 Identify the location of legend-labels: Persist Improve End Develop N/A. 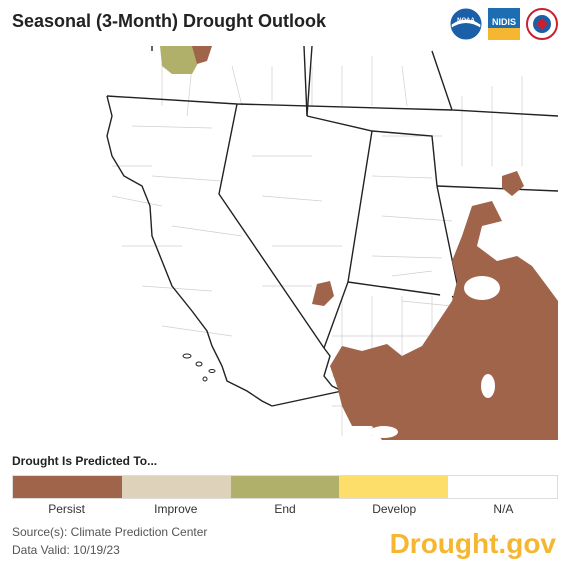
(285, 509).